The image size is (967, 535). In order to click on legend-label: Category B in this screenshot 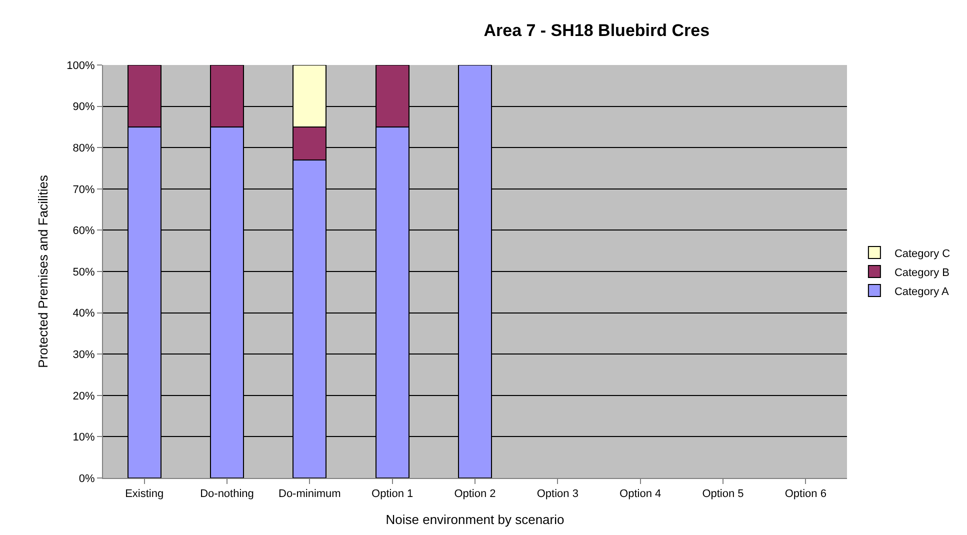, I will do `click(922, 272)`.